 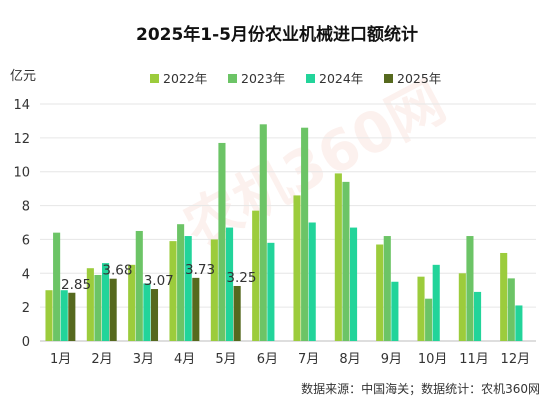 I want to click on data-label: 3.07, so click(x=159, y=281).